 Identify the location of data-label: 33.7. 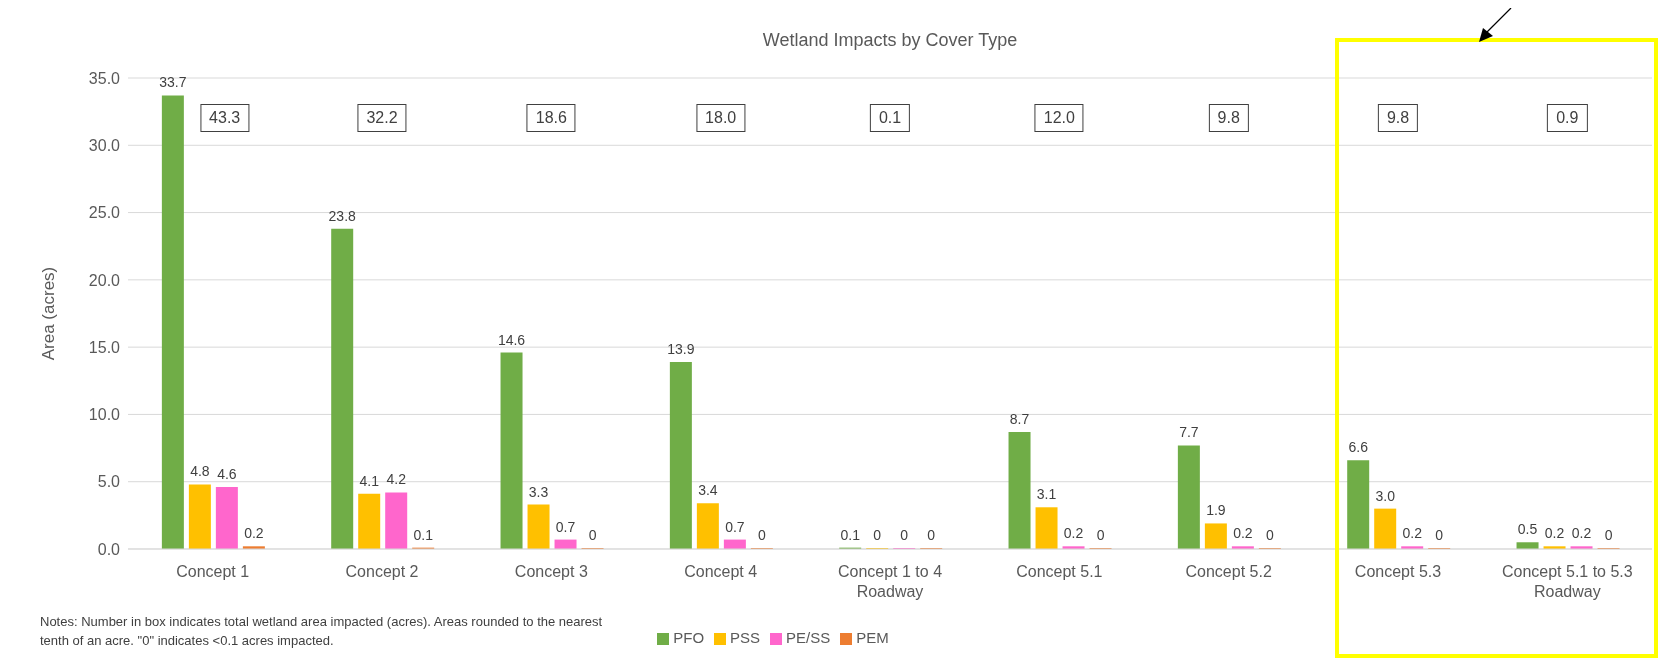
(173, 82).